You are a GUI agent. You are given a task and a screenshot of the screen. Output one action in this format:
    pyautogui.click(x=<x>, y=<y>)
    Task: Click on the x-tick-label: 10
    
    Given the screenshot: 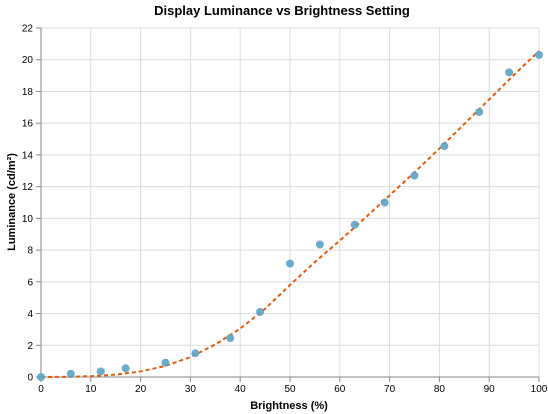 What is the action you would take?
    pyautogui.click(x=91, y=389)
    